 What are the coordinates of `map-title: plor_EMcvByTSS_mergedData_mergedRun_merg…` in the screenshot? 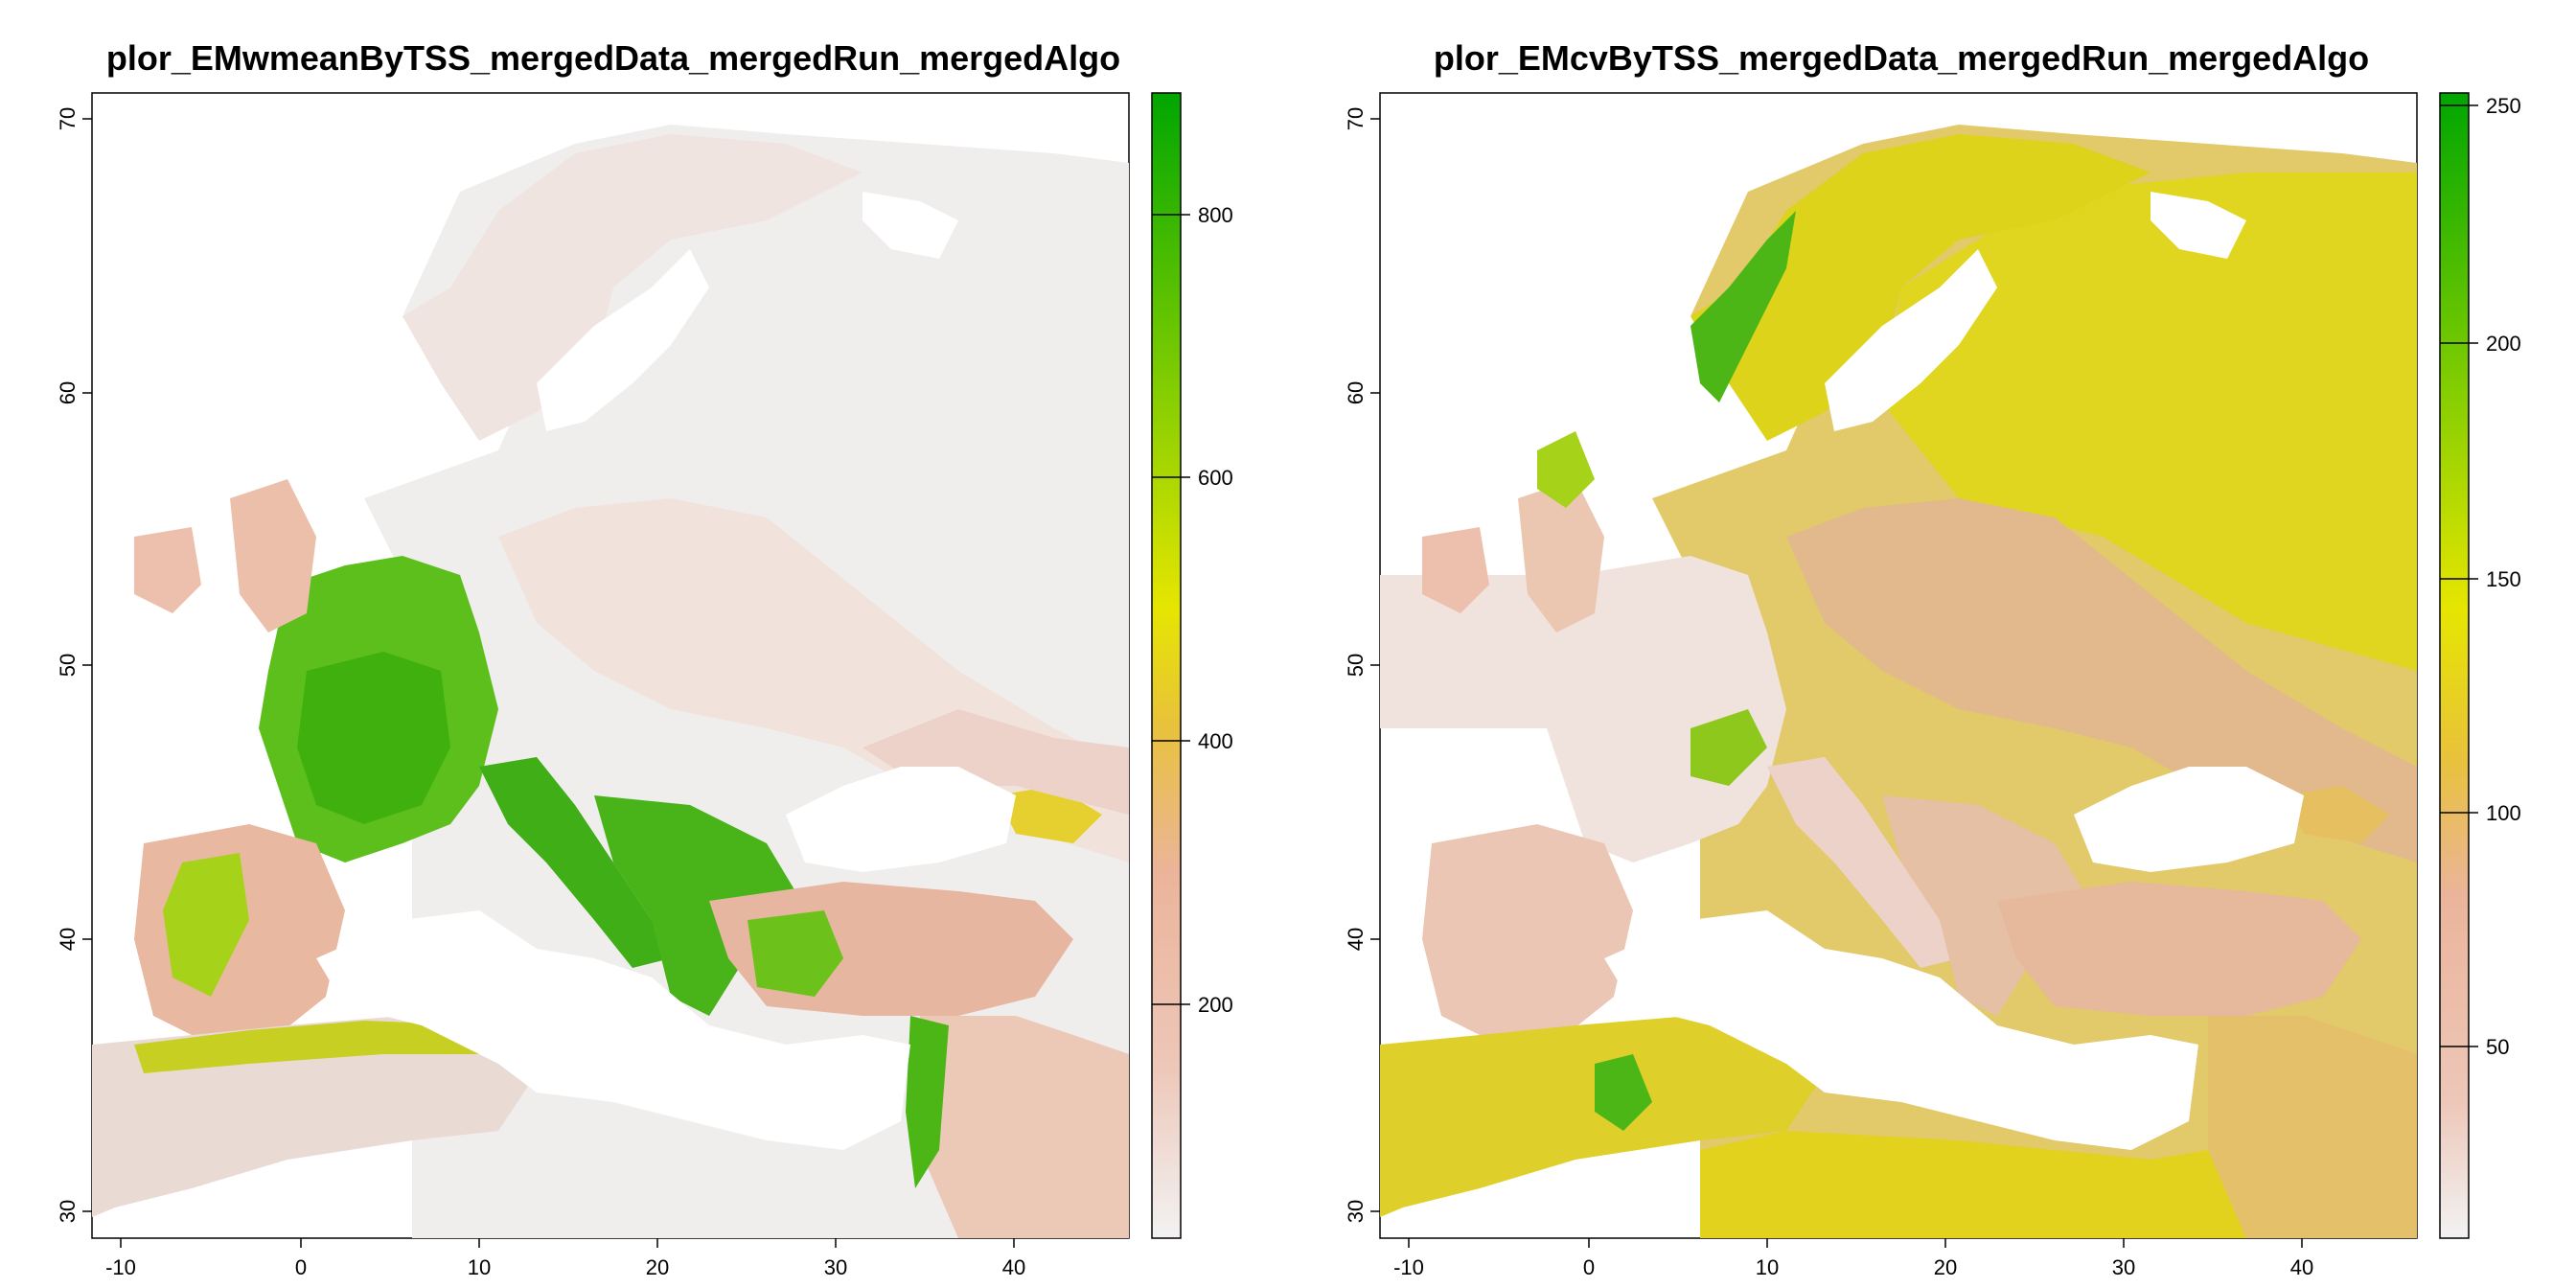 It's located at (1901, 58).